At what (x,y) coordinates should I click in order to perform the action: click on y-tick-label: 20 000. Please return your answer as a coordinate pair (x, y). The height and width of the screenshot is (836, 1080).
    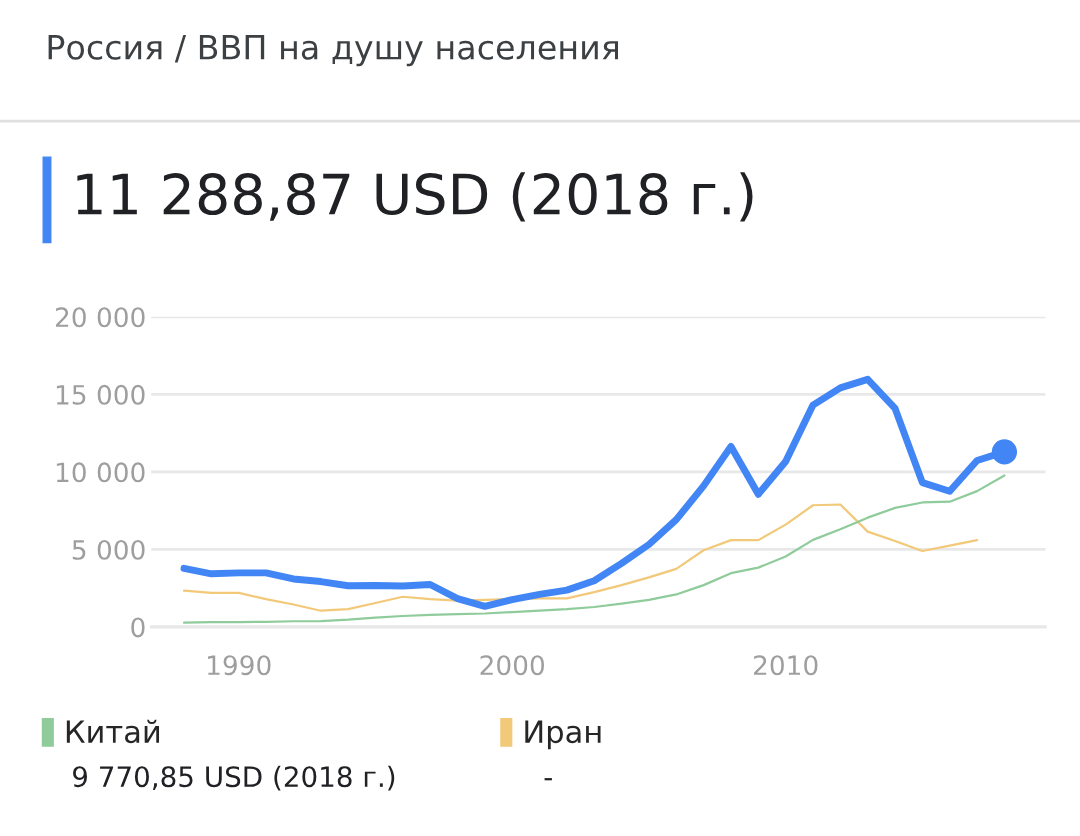
    Looking at the image, I should click on (100, 317).